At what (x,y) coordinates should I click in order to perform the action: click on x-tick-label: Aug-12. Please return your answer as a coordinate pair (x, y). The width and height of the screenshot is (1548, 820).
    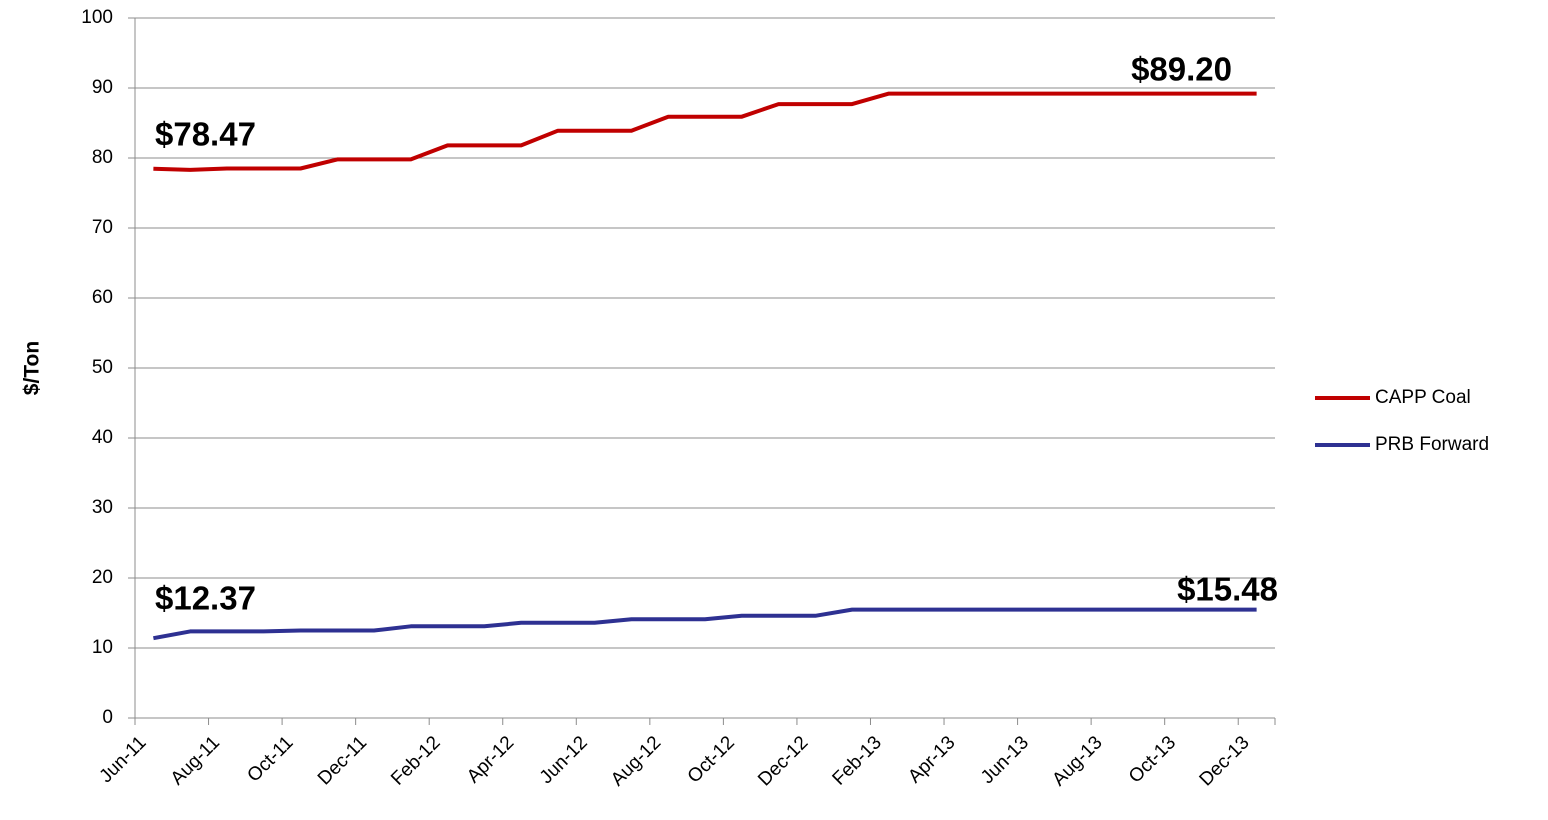
    Looking at the image, I should click on (636, 761).